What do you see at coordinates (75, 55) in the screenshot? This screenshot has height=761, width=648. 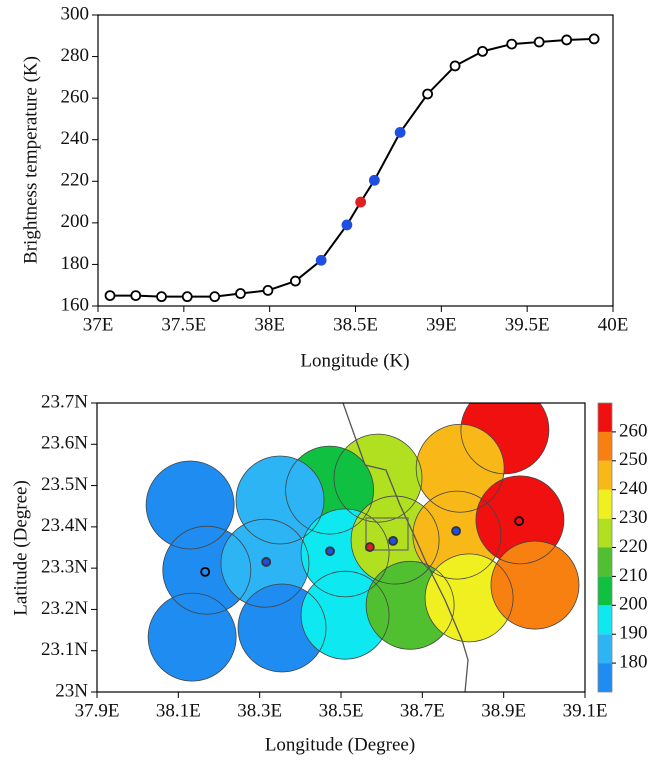 I see `y-tick-label: 280` at bounding box center [75, 55].